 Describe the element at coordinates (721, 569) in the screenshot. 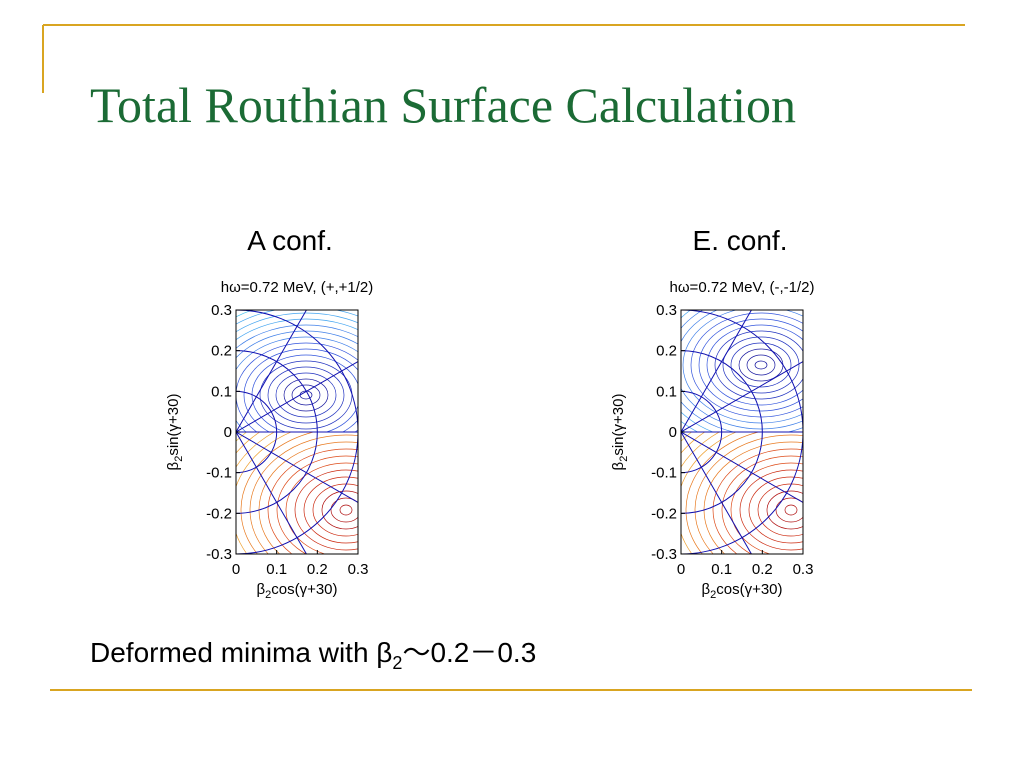

I see `x-tick-label: 0.1` at that location.